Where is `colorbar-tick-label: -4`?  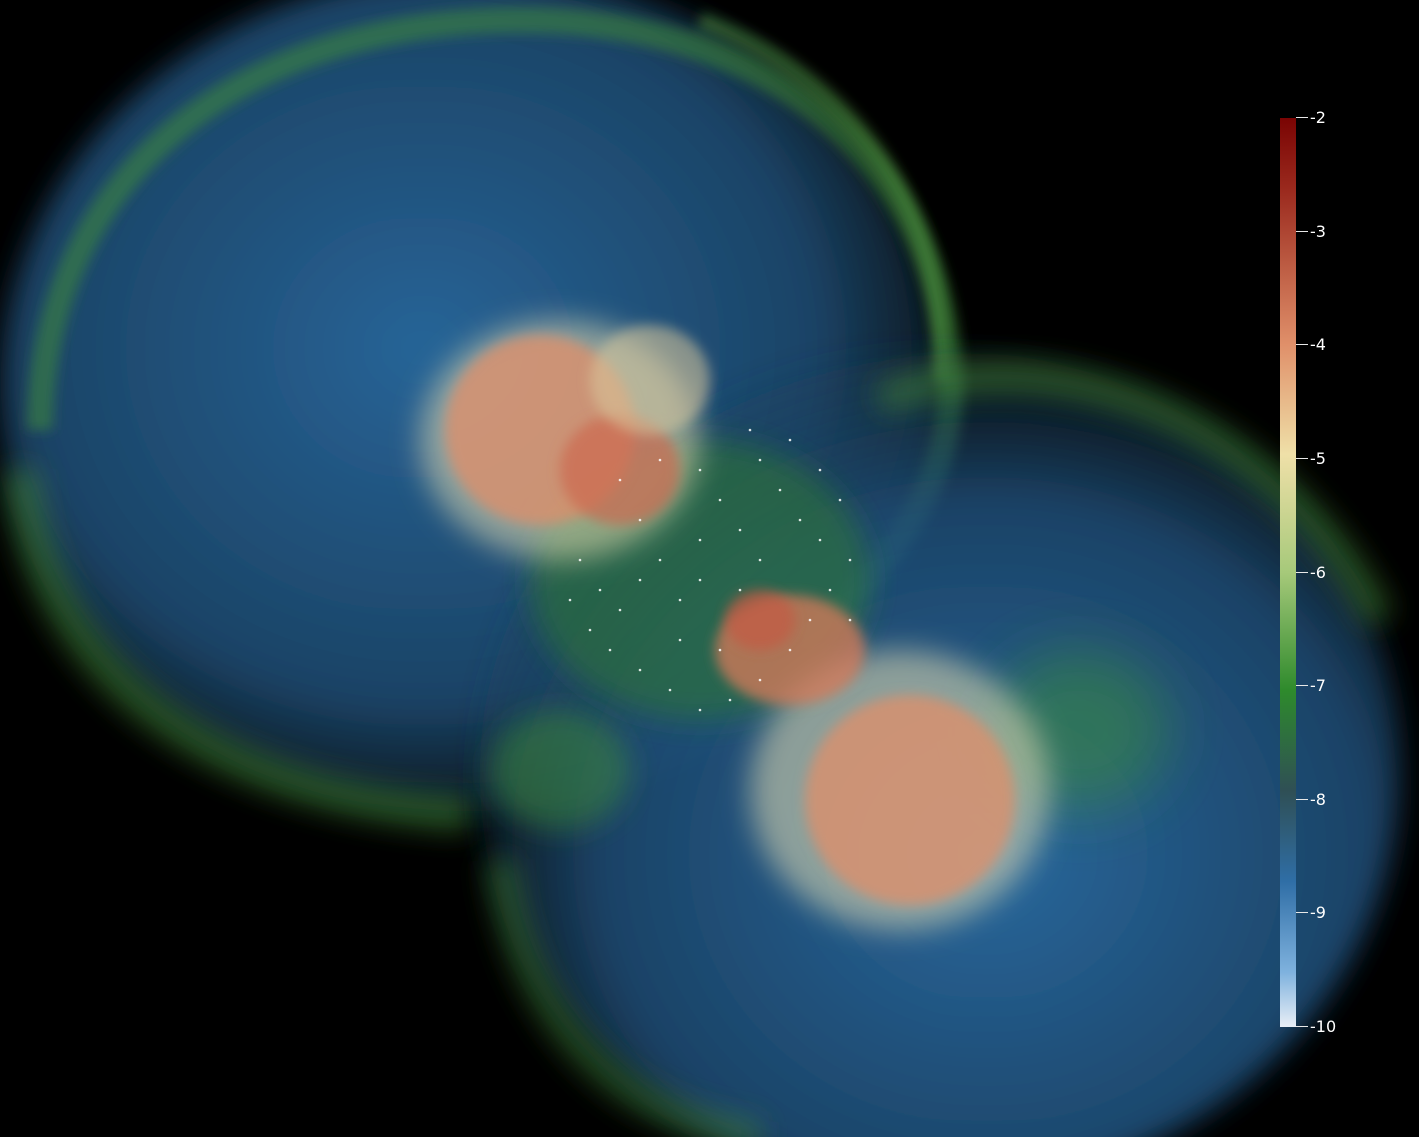 colorbar-tick-label: -4 is located at coordinates (1318, 345).